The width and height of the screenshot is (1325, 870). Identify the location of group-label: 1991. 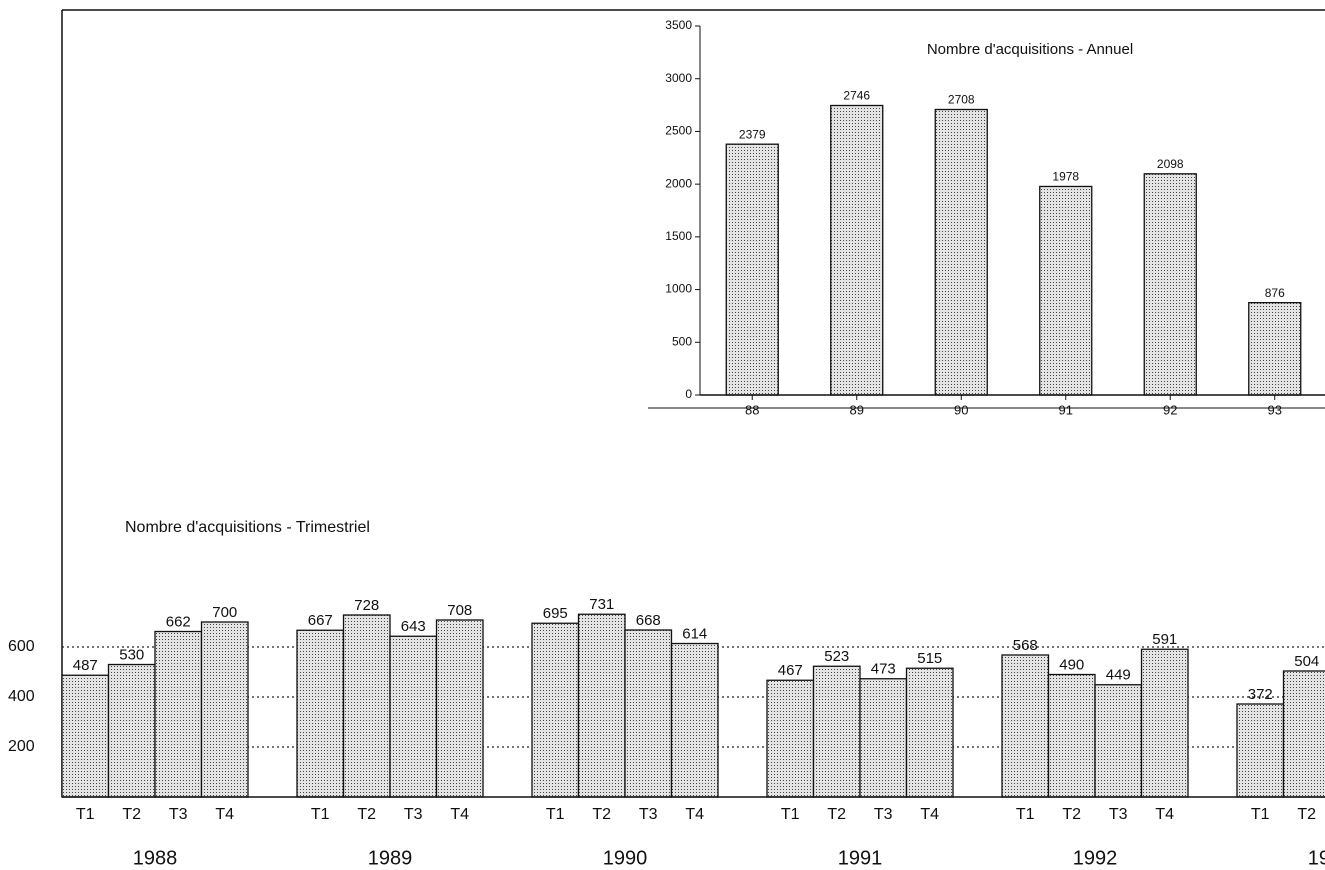
(860, 858).